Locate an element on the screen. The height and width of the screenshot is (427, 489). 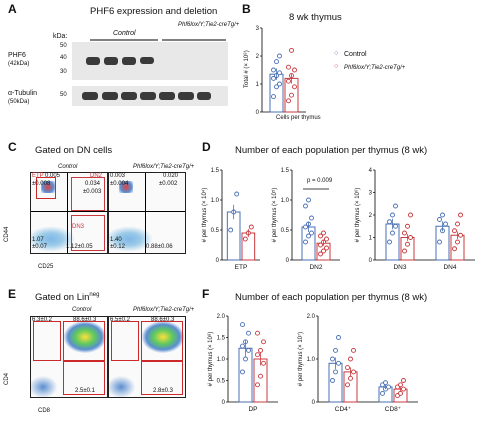
panel-c-sub-control: Control is located at coordinates (68, 167).